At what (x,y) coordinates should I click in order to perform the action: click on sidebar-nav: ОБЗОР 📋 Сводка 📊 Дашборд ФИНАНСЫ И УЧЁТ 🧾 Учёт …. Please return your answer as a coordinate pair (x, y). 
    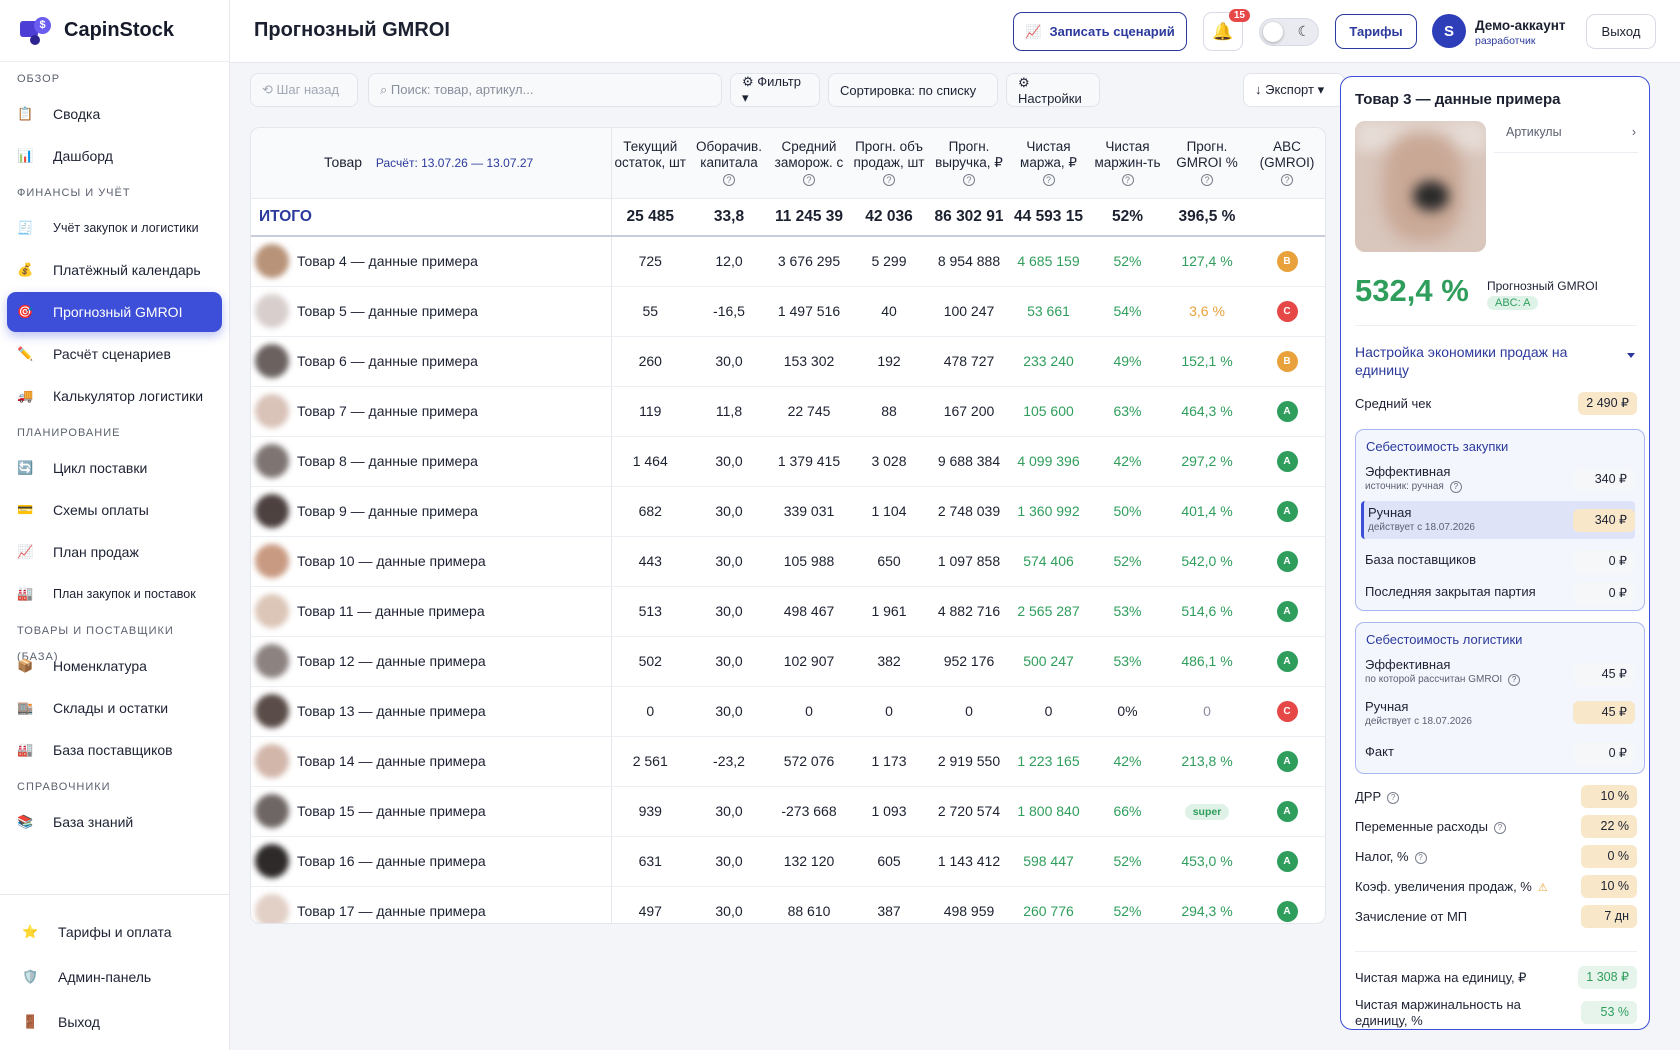
    Looking at the image, I should click on (114, 454).